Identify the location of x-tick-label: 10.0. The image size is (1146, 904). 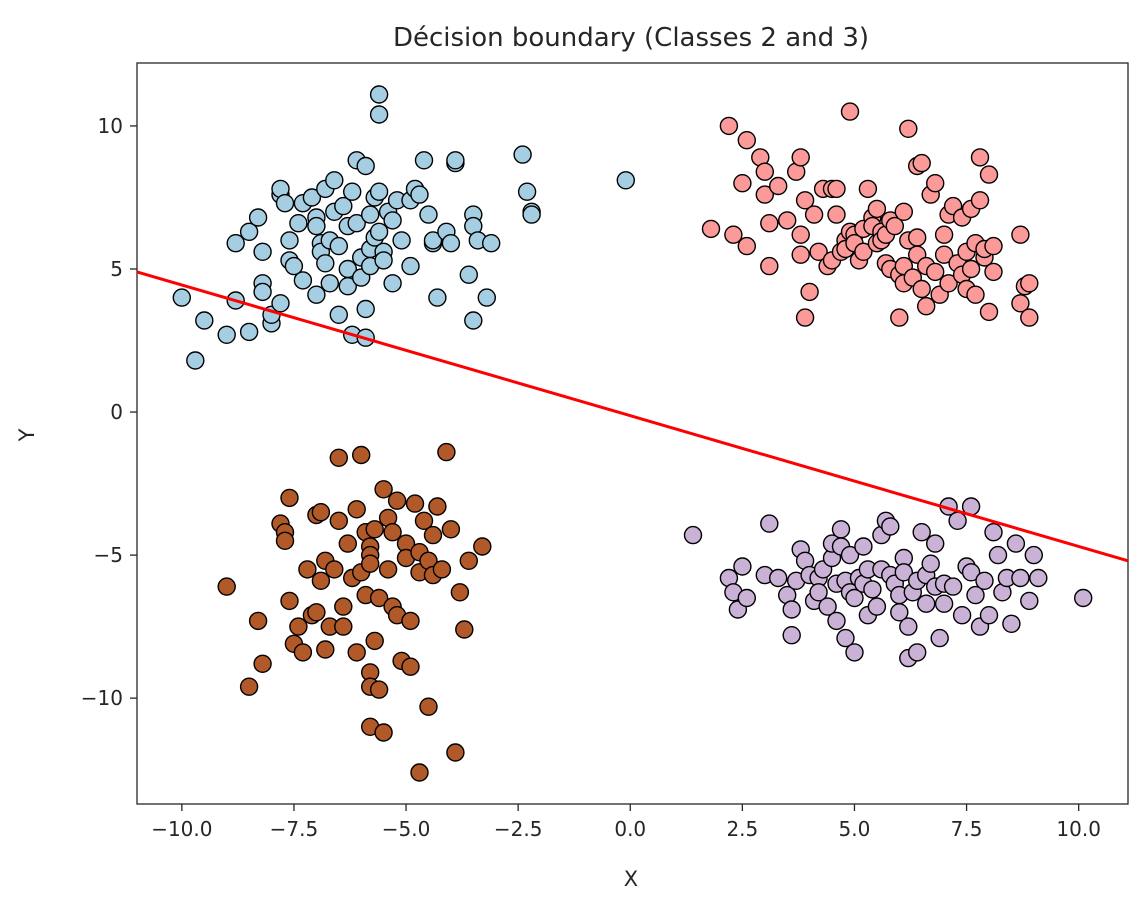
(1078, 829).